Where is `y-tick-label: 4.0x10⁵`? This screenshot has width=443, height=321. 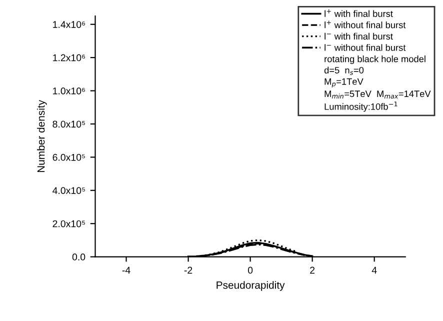 y-tick-label: 4.0x10⁵ is located at coordinates (68, 190).